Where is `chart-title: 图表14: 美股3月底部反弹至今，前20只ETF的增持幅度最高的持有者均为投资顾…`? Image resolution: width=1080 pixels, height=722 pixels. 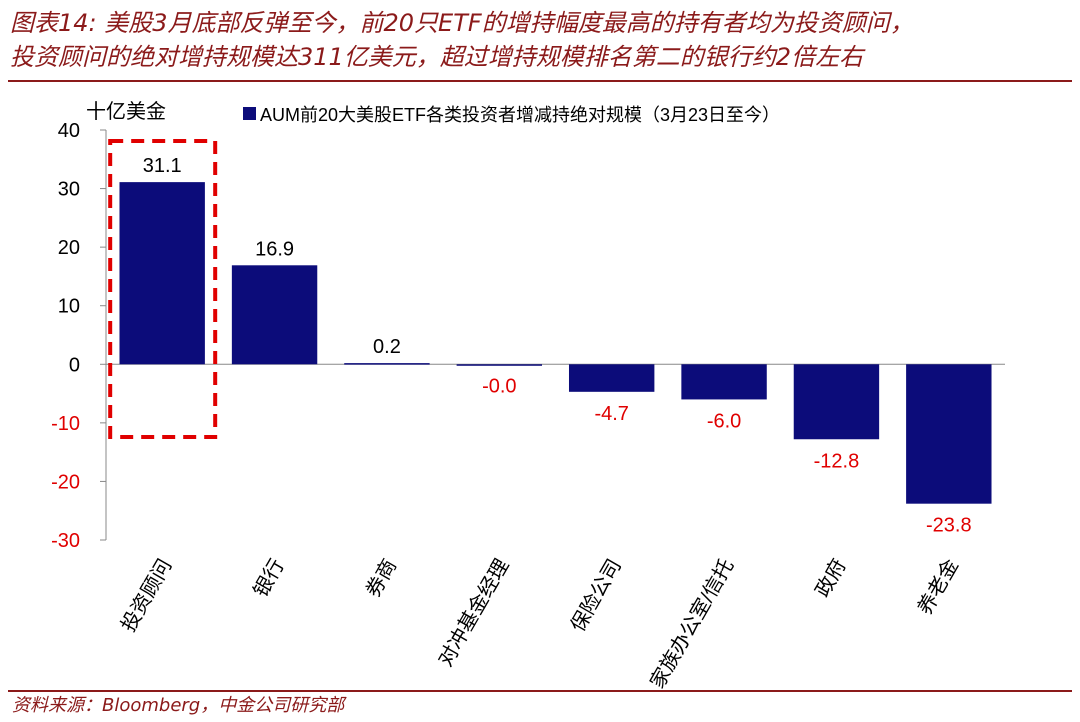 chart-title: 图表14: 美股3月底部反弹至今，前20只ETF的增持幅度最高的持有者均为投资顾… is located at coordinates (541, 40).